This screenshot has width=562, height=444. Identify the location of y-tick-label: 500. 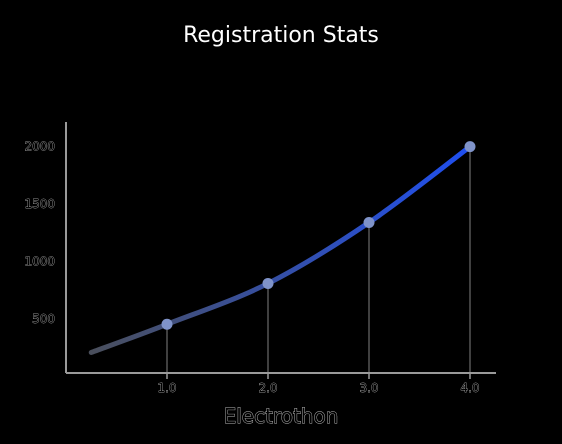
(43, 319).